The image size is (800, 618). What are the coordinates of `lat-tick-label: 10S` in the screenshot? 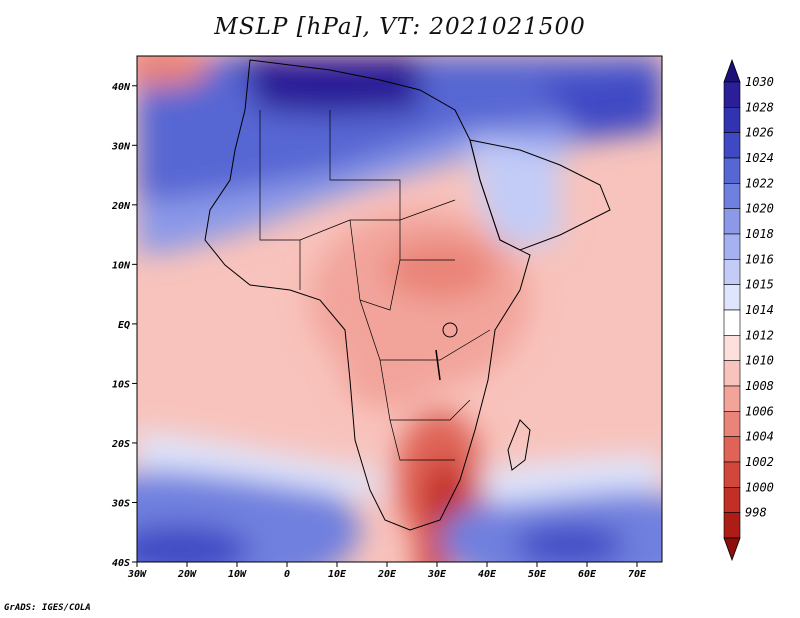 It's located at (121, 384).